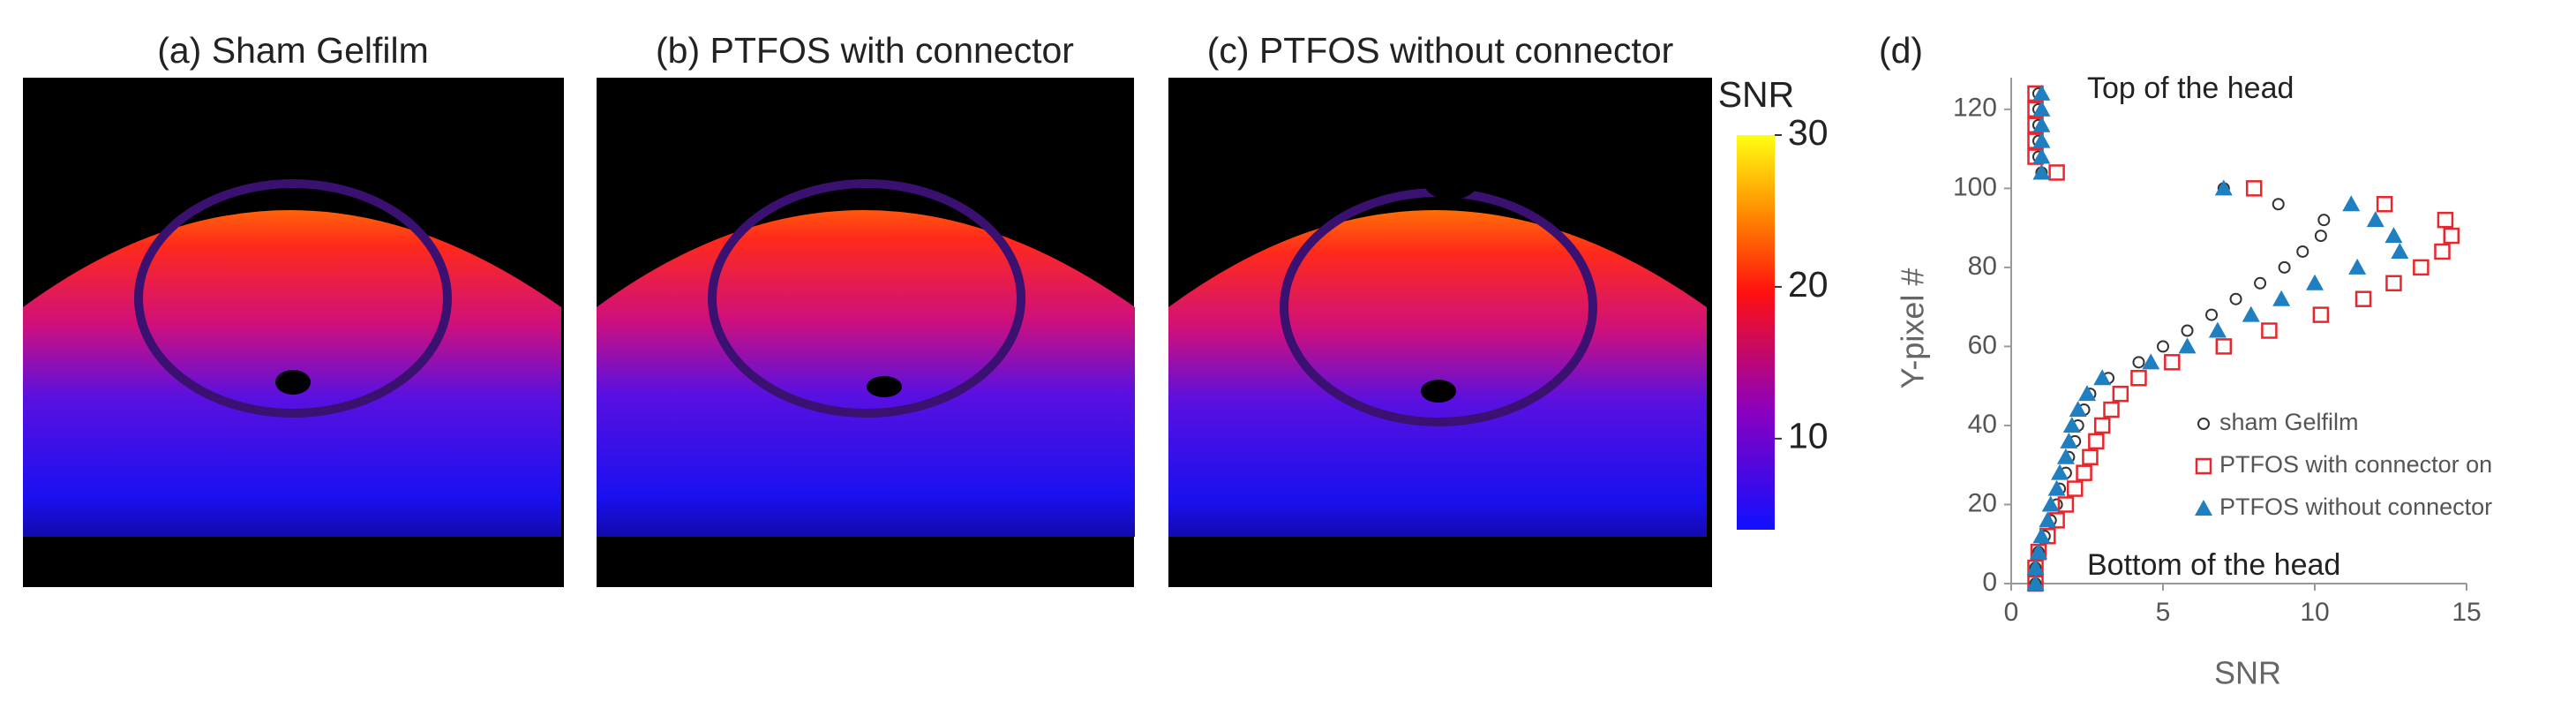 This screenshot has width=2576, height=716. I want to click on colorbar-tick-label: 10, so click(1808, 436).